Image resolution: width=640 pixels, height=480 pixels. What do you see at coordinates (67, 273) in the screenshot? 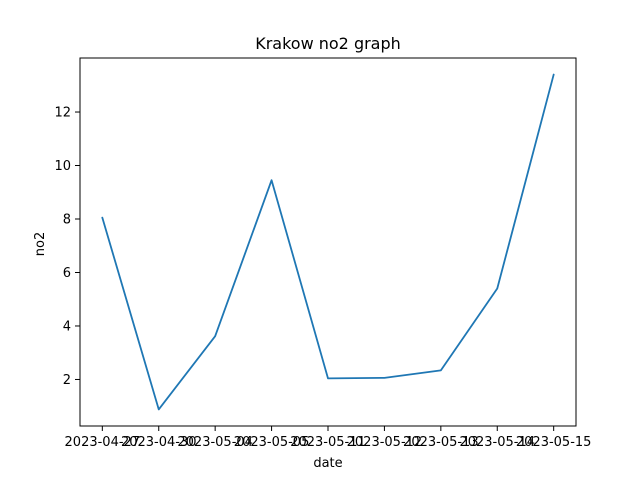
I see `y-tick-label: 6` at bounding box center [67, 273].